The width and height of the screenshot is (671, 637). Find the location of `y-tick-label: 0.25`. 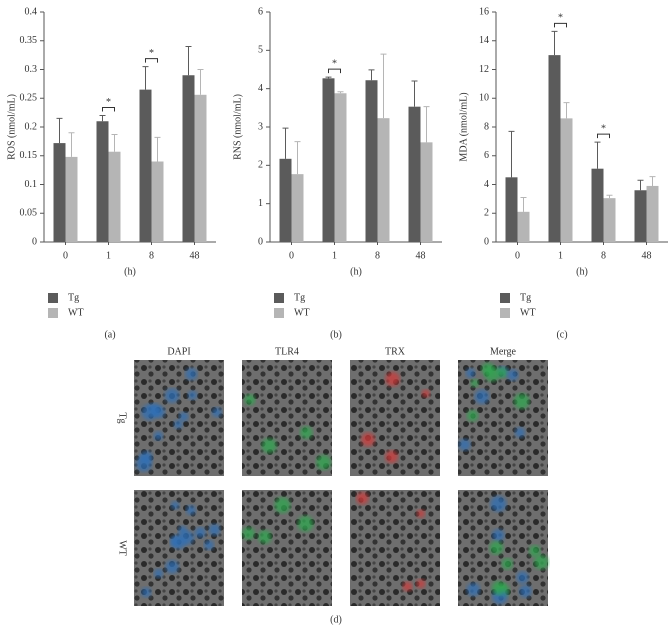

y-tick-label: 0.25 is located at coordinates (29, 98).